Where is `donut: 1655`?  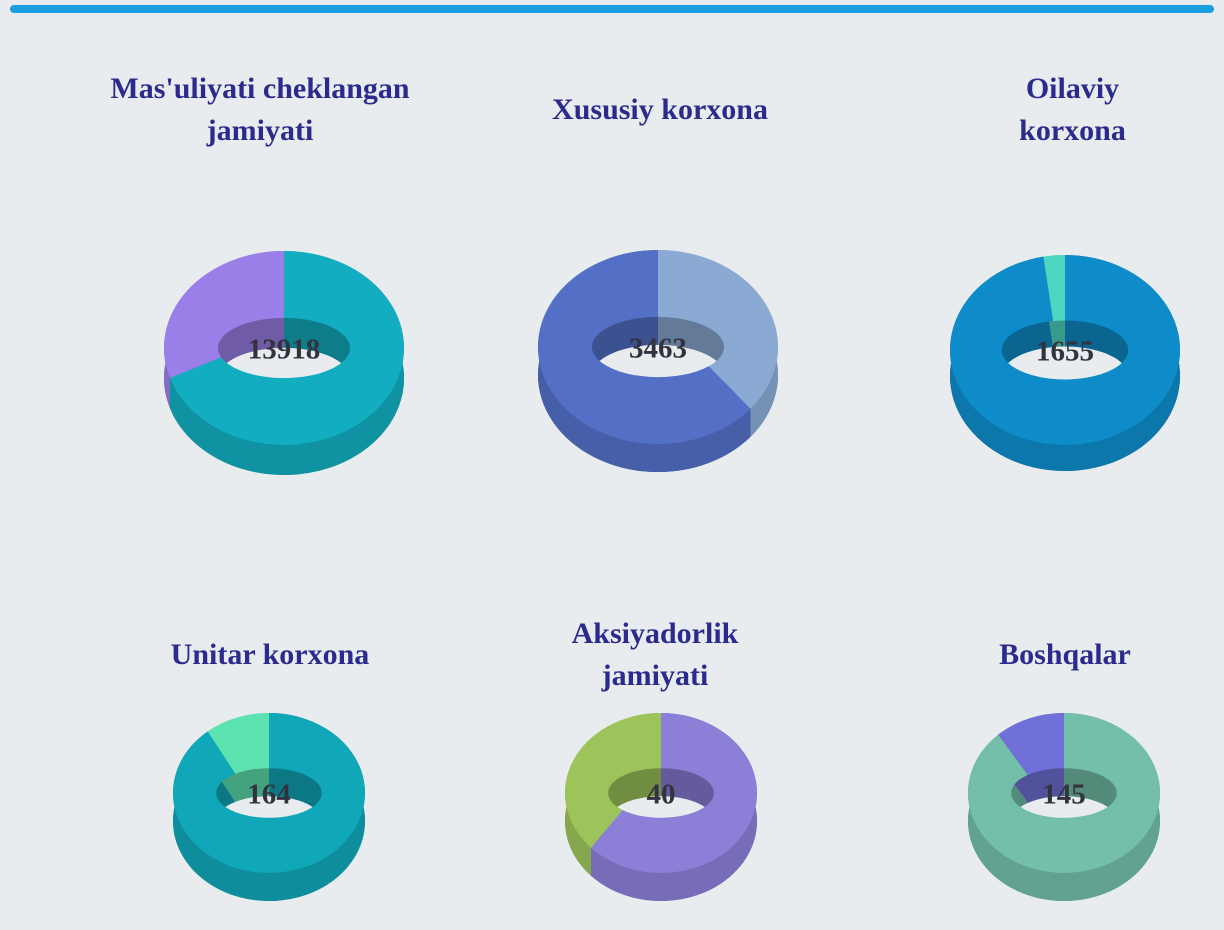 donut: 1655 is located at coordinates (1065, 363).